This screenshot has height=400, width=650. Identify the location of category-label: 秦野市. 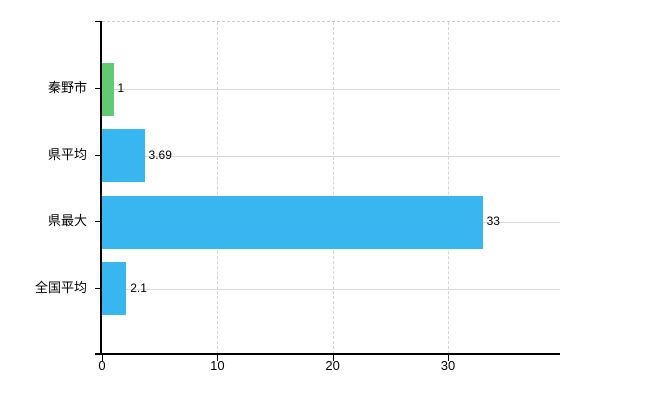
(67, 87).